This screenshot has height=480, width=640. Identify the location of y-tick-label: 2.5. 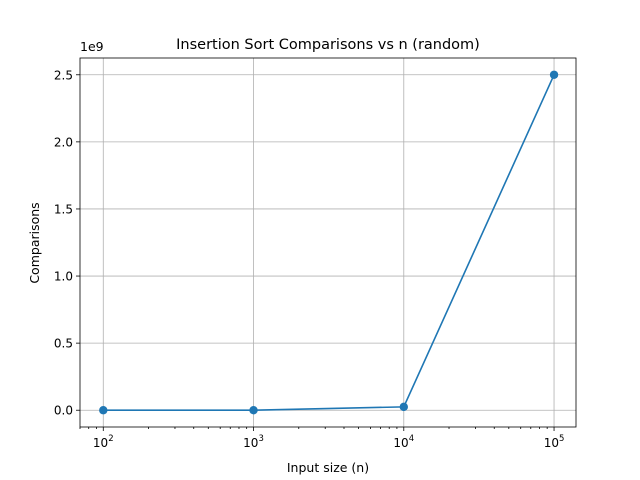
(63, 75).